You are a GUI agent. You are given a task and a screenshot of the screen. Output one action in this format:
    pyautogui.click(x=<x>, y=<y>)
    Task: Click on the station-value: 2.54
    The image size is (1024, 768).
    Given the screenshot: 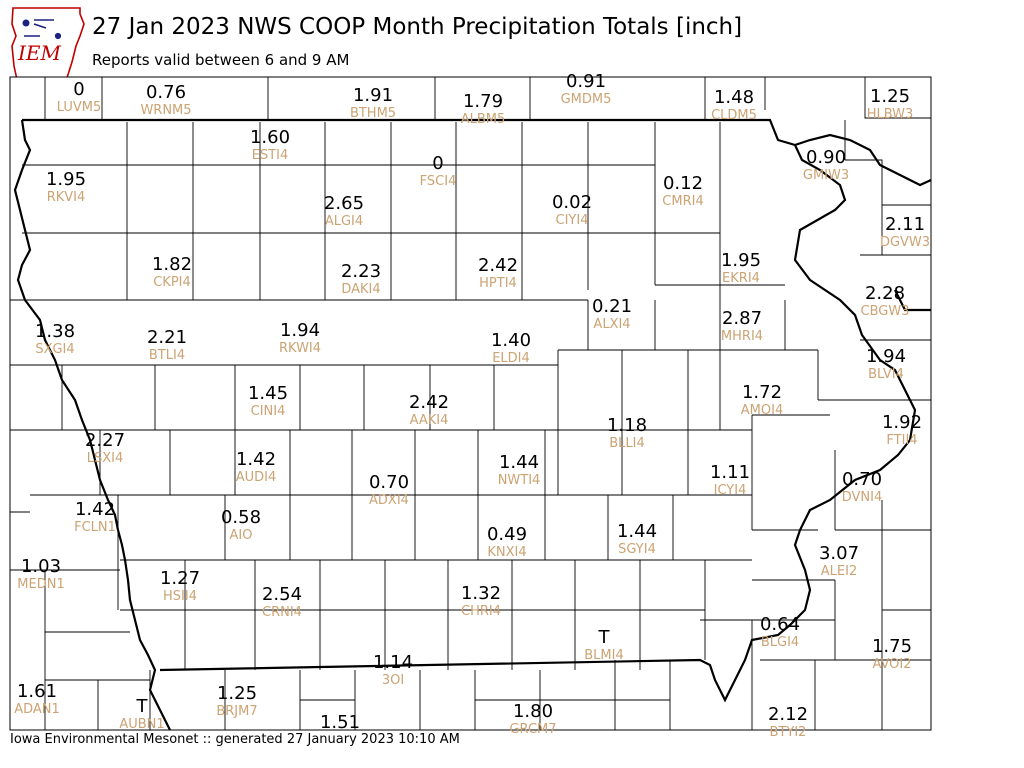 What is the action you would take?
    pyautogui.click(x=282, y=594)
    